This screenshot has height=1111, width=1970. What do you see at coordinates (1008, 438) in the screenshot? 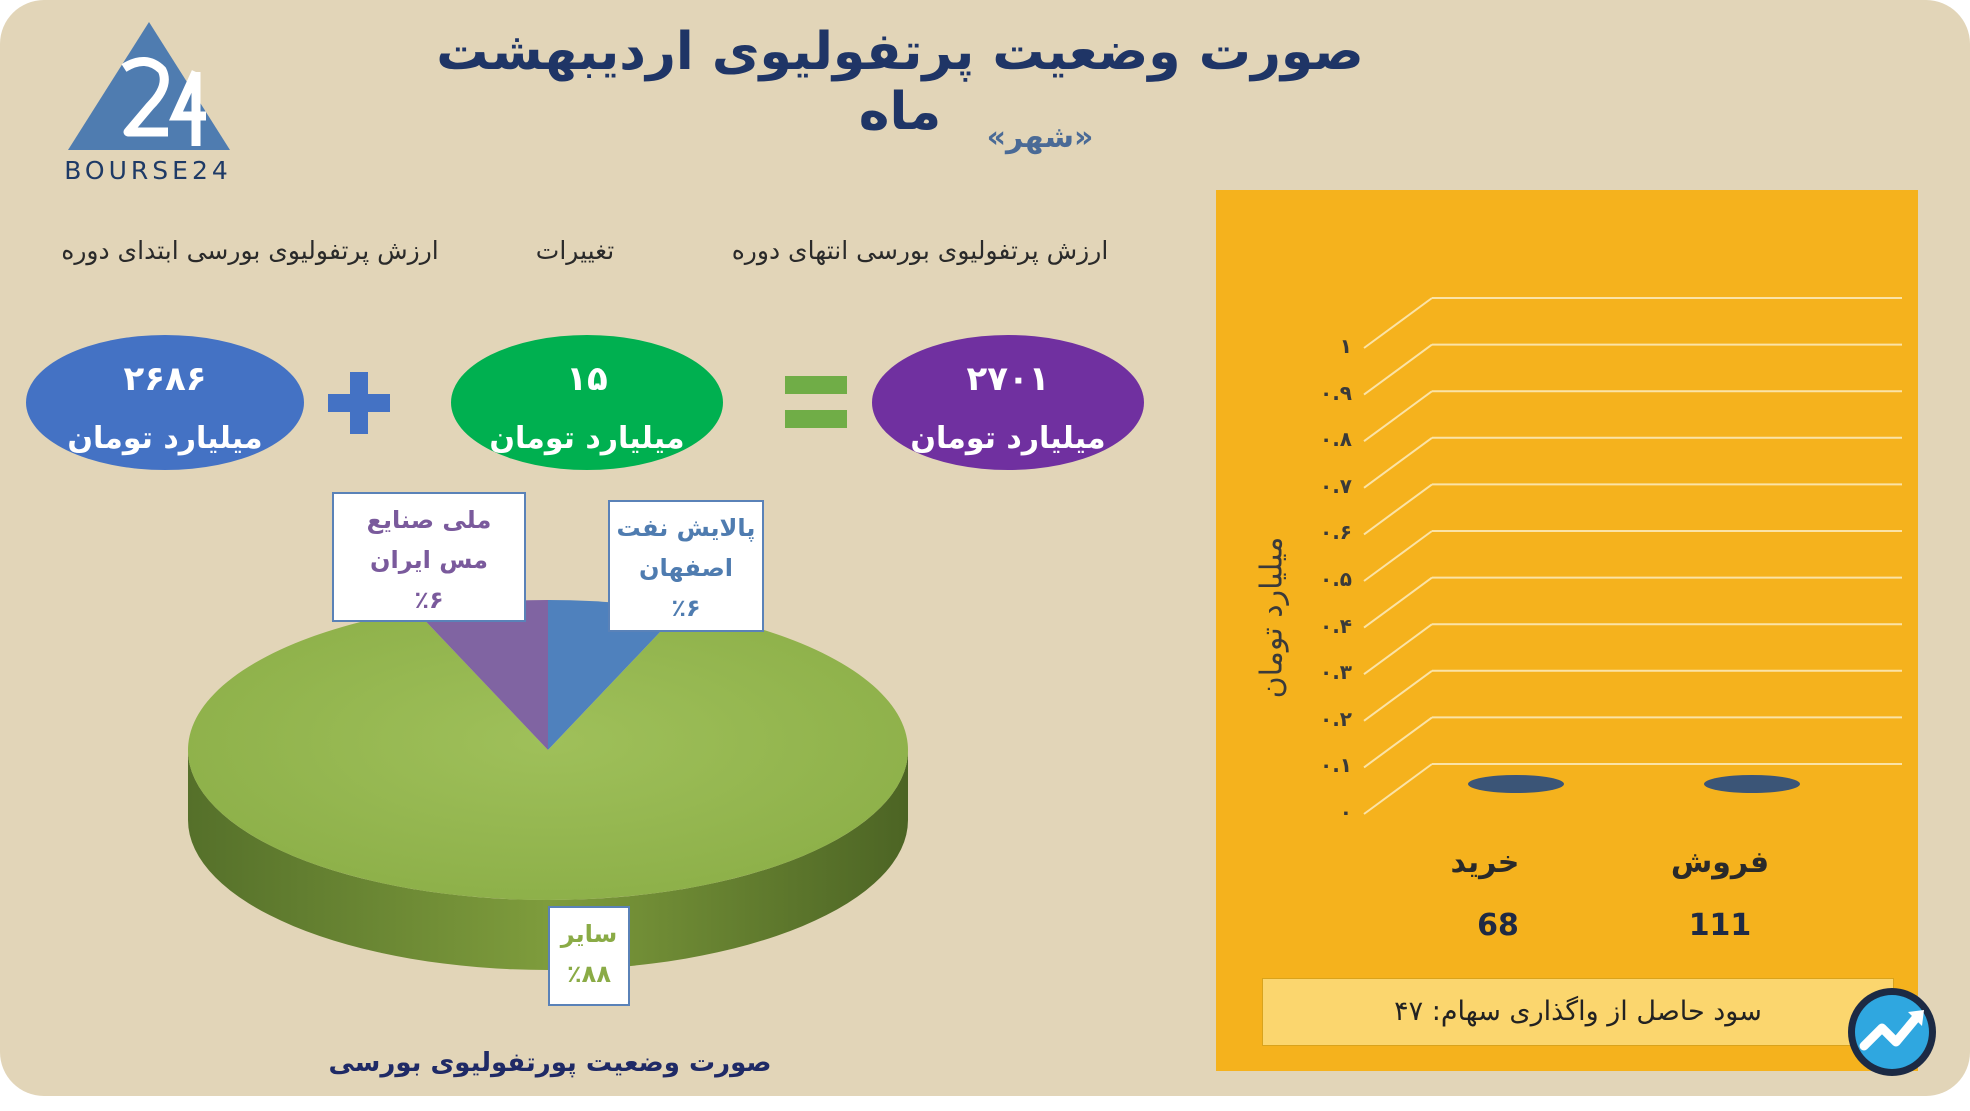
I see `end-unit: میلیارد تومان` at bounding box center [1008, 438].